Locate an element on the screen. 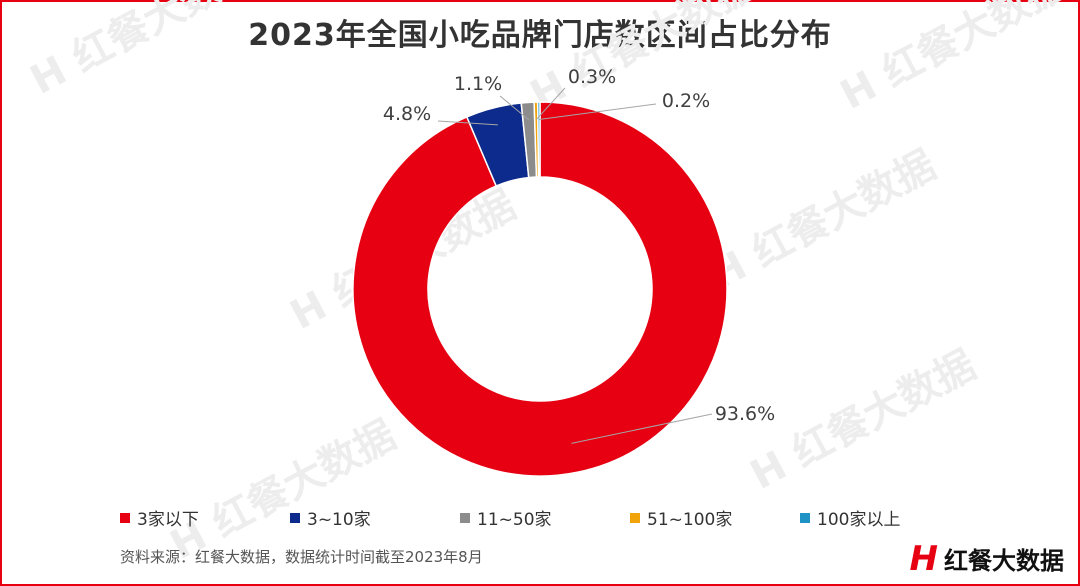  legend-item-11-50: 11~50家 is located at coordinates (545, 517).